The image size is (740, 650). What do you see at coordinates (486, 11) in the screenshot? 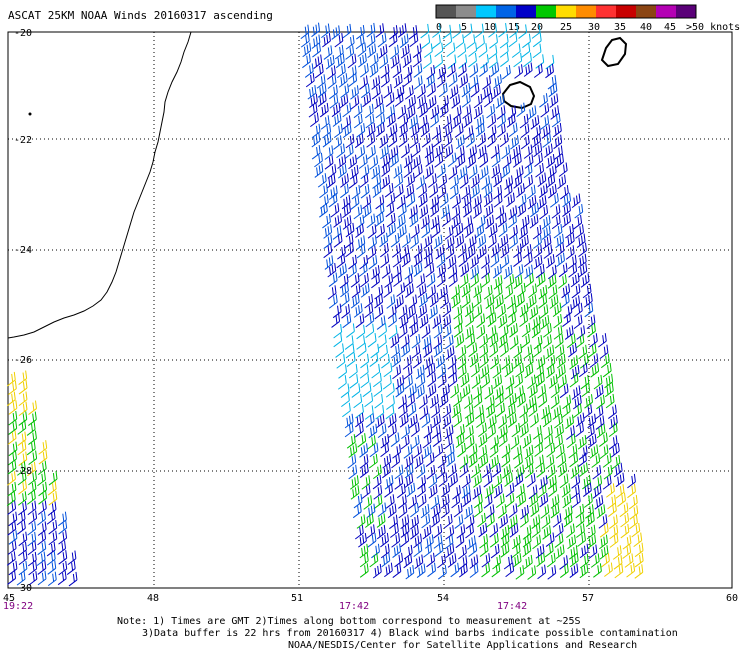
I see `legend-swatch` at bounding box center [486, 11].